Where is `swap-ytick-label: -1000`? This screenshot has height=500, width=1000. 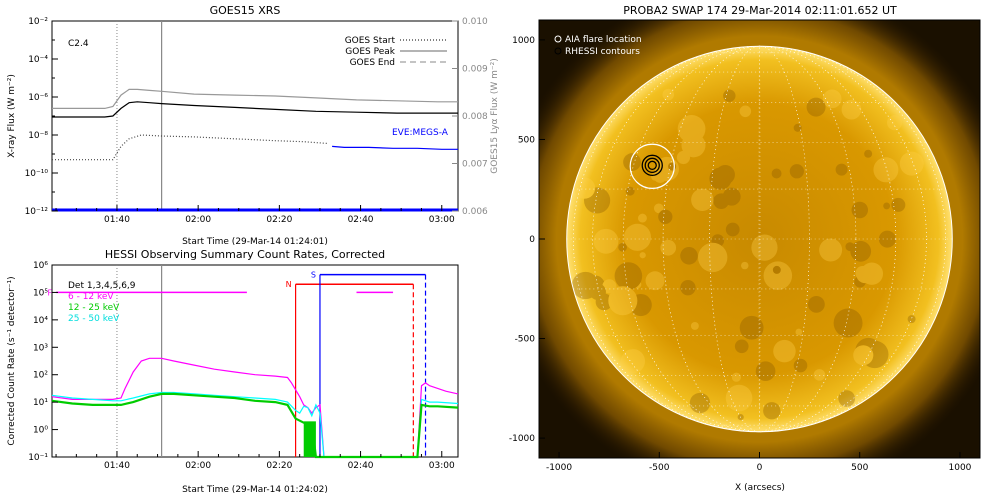
swap-ytick-label: -1000 is located at coordinates (522, 439).